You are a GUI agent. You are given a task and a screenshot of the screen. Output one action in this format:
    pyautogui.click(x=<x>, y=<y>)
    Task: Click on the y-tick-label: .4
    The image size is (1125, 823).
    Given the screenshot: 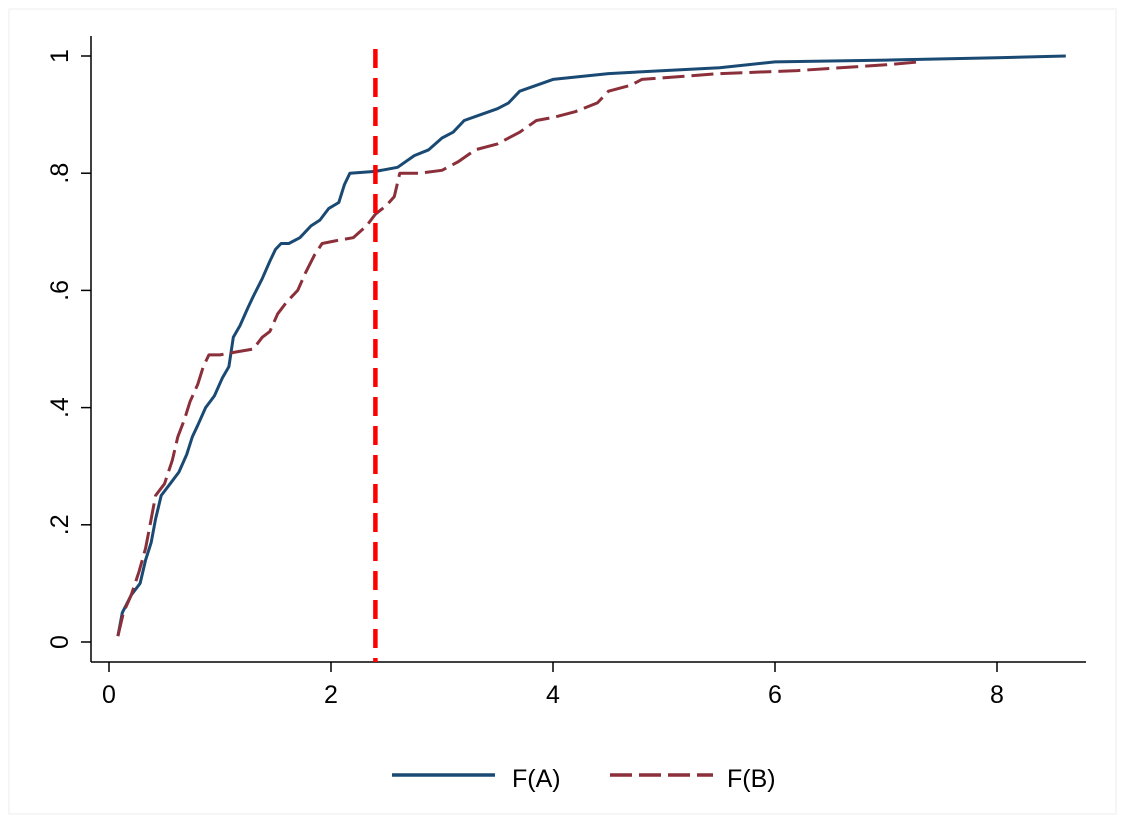 What is the action you would take?
    pyautogui.click(x=60, y=407)
    